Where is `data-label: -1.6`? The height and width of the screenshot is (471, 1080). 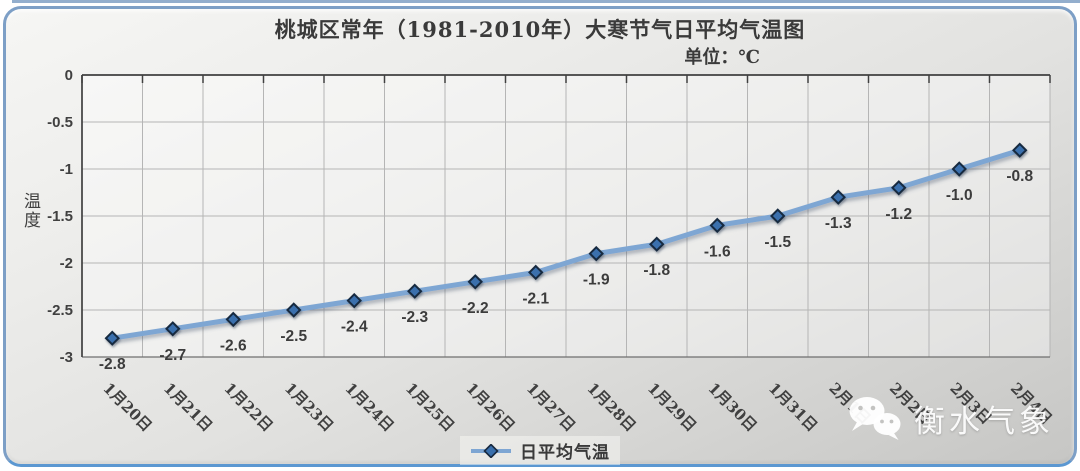 data-label: -1.6 is located at coordinates (717, 251).